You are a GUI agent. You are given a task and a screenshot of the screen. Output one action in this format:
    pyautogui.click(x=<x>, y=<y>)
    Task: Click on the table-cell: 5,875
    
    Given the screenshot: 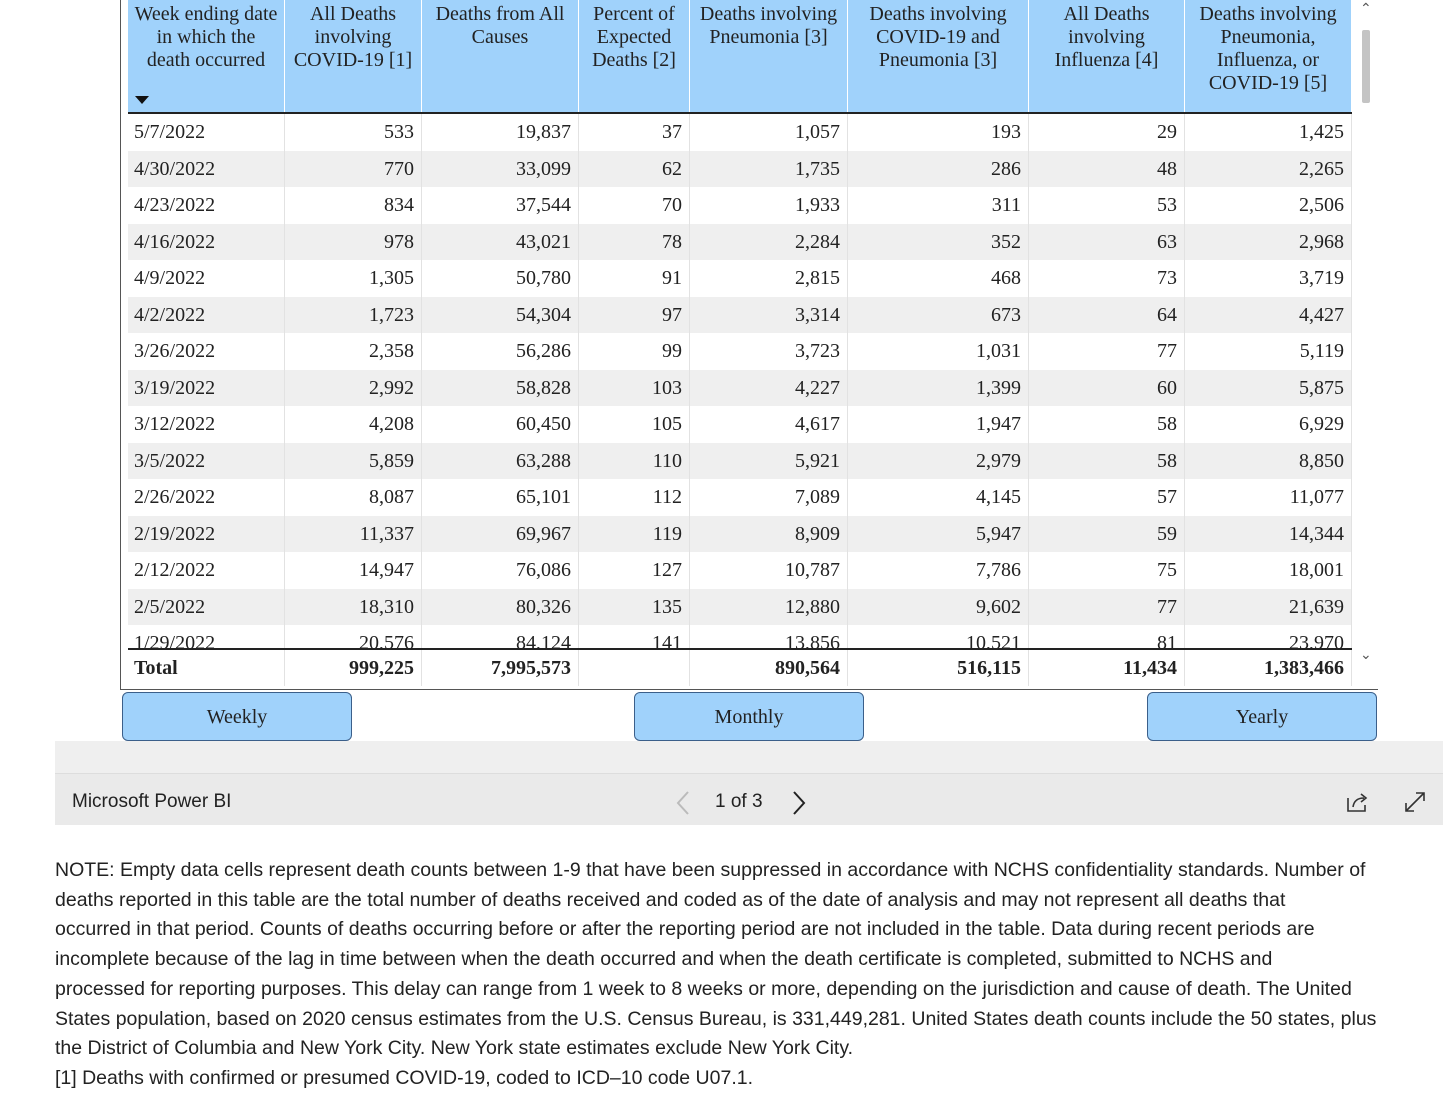 What is the action you would take?
    pyautogui.click(x=1268, y=387)
    